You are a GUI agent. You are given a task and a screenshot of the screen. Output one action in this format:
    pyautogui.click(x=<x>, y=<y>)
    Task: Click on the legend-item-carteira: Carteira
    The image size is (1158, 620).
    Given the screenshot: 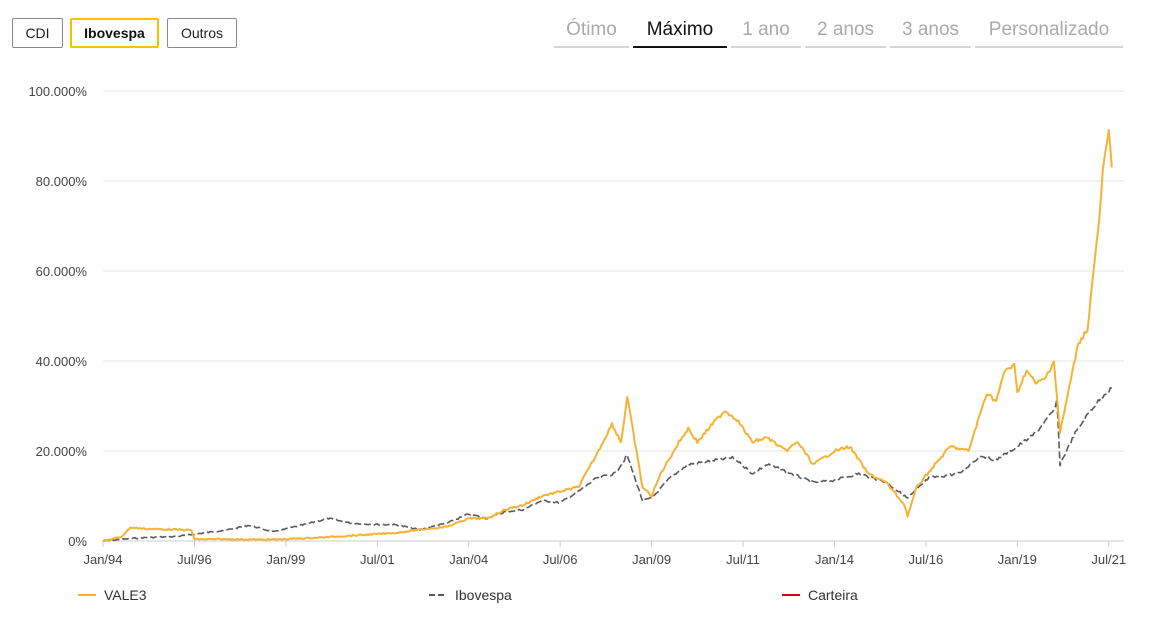 What is the action you would take?
    pyautogui.click(x=820, y=595)
    